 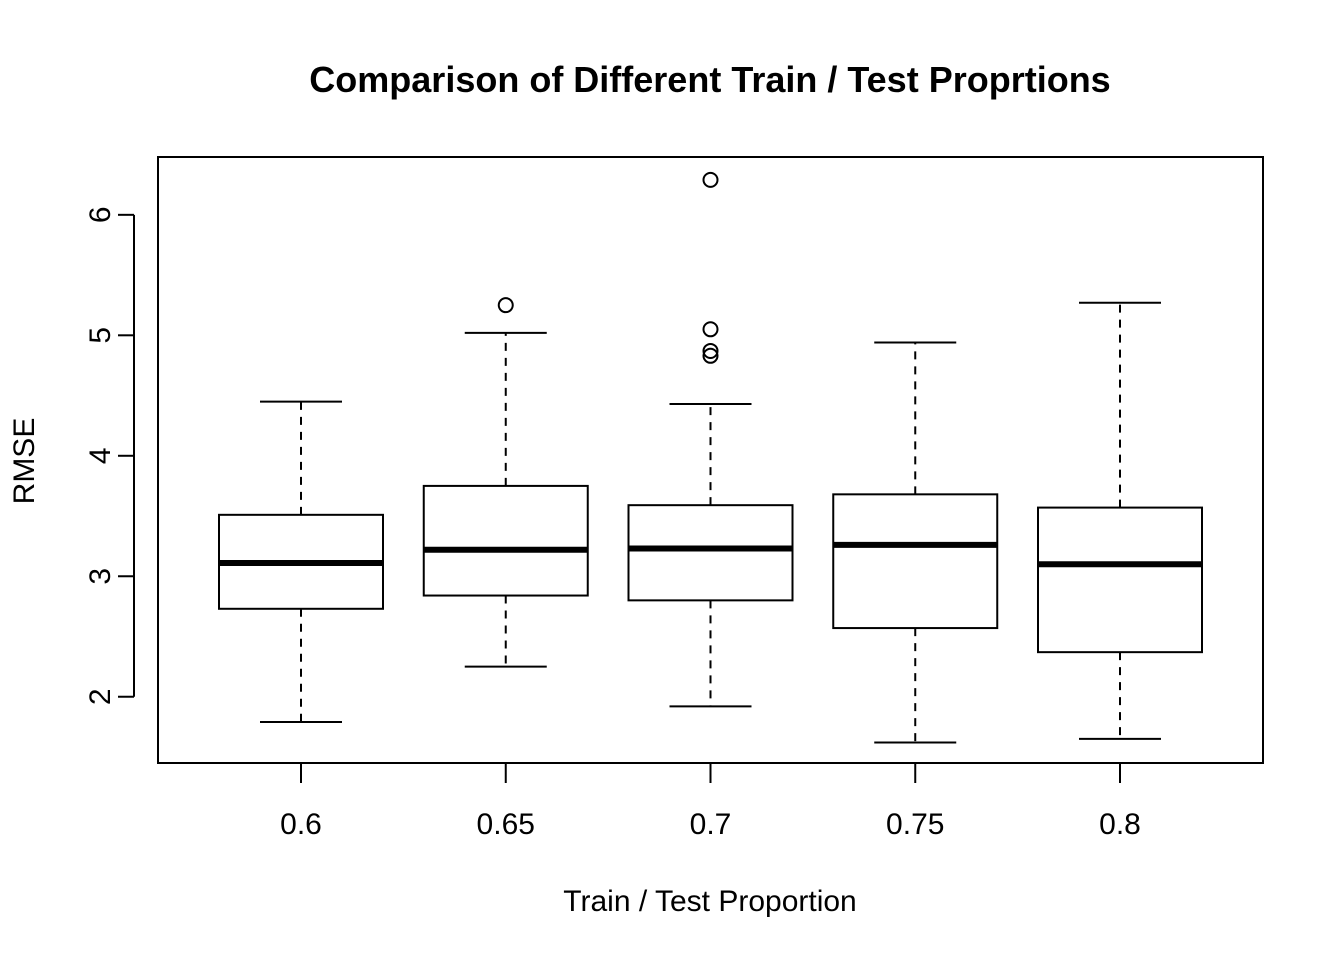 I want to click on y-tick-label: 3, so click(x=100, y=576).